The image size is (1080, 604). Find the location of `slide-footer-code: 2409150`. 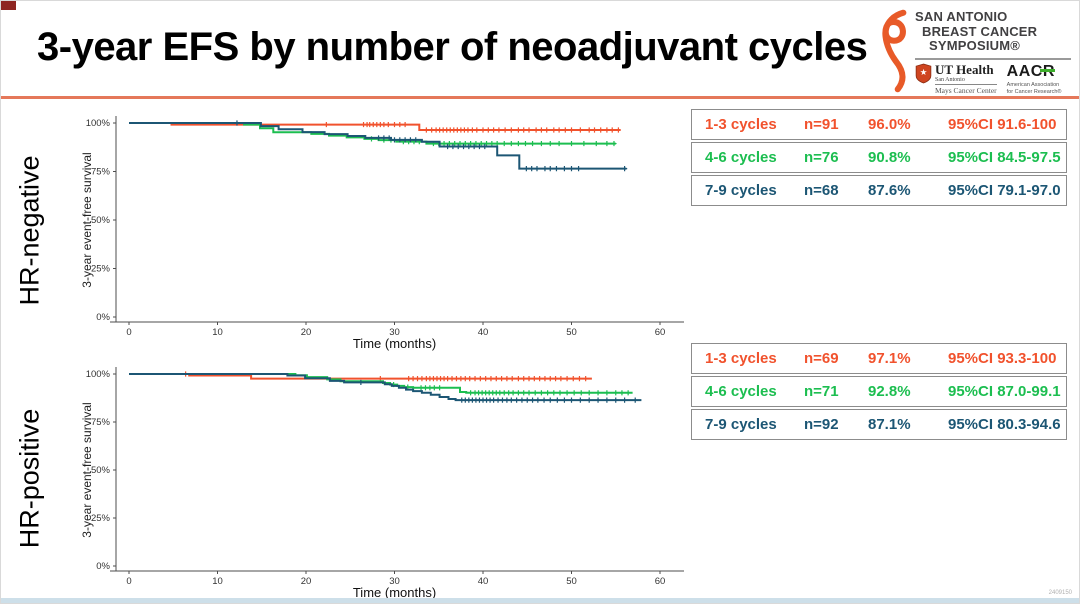

slide-footer-code: 2409150 is located at coordinates (1060, 593).